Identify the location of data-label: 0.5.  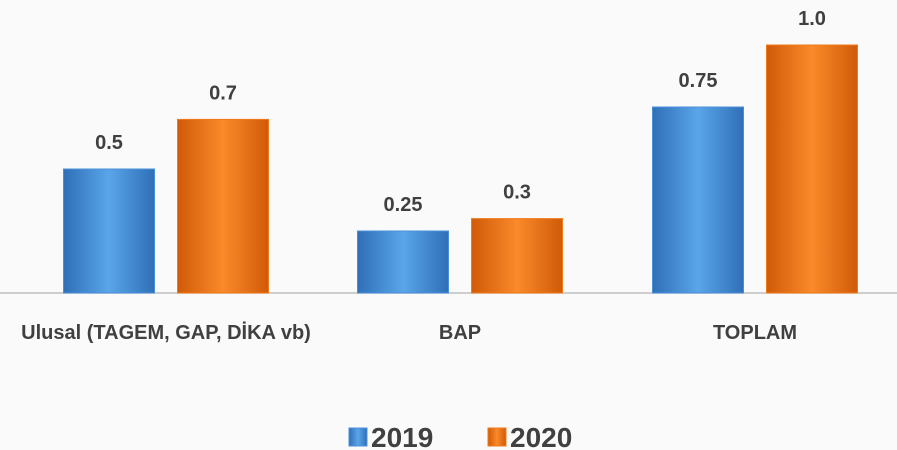
(109, 143).